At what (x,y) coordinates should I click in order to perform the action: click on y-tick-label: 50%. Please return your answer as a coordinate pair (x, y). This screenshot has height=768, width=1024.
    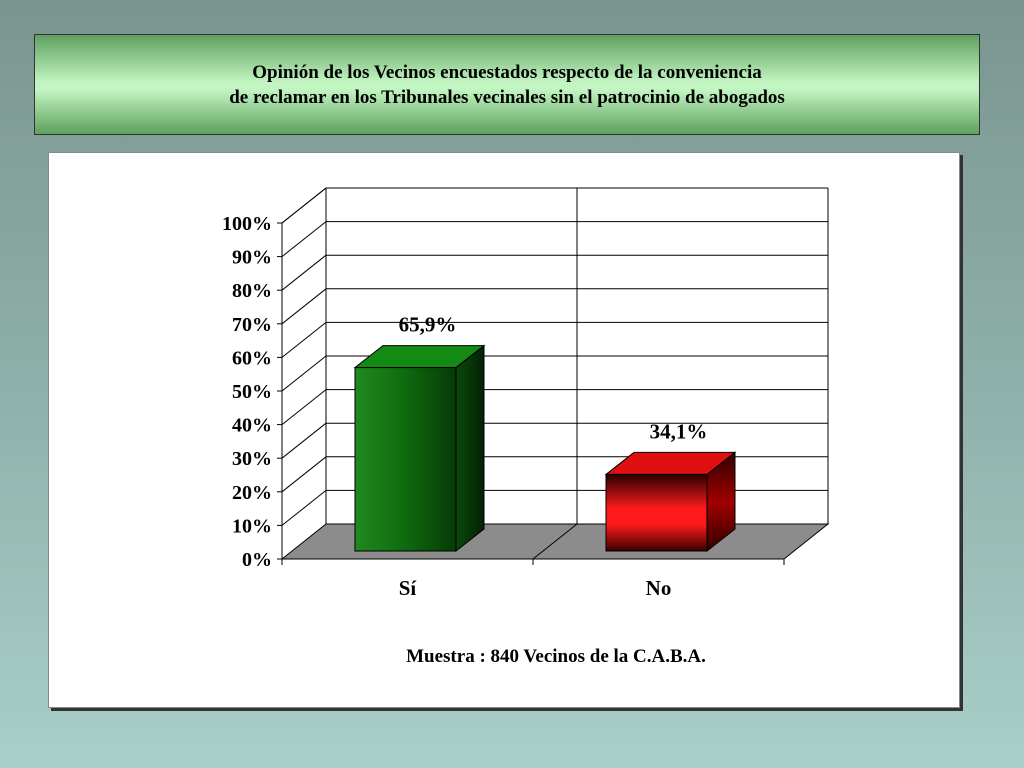
    Looking at the image, I should click on (252, 392).